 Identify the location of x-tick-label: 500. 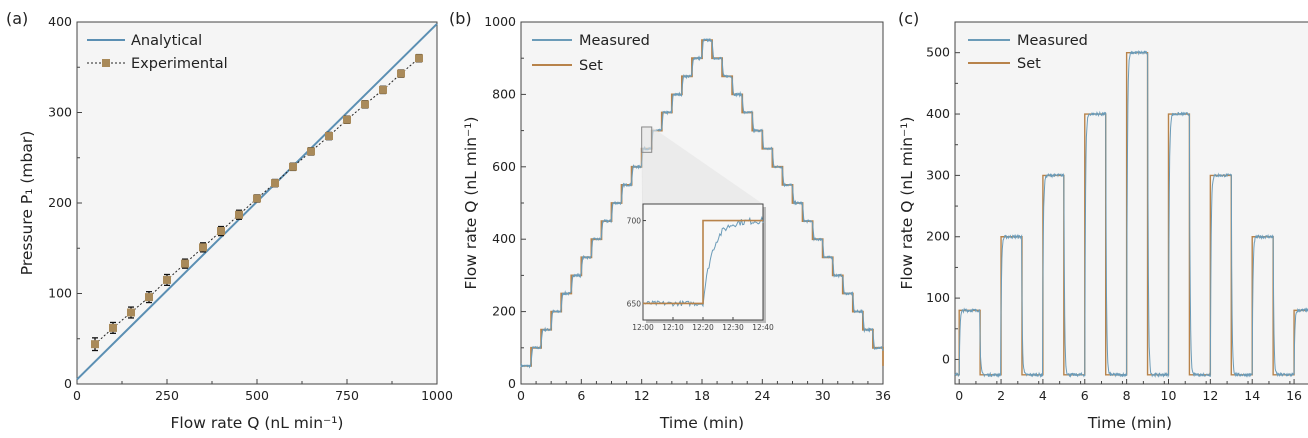
(257, 395).